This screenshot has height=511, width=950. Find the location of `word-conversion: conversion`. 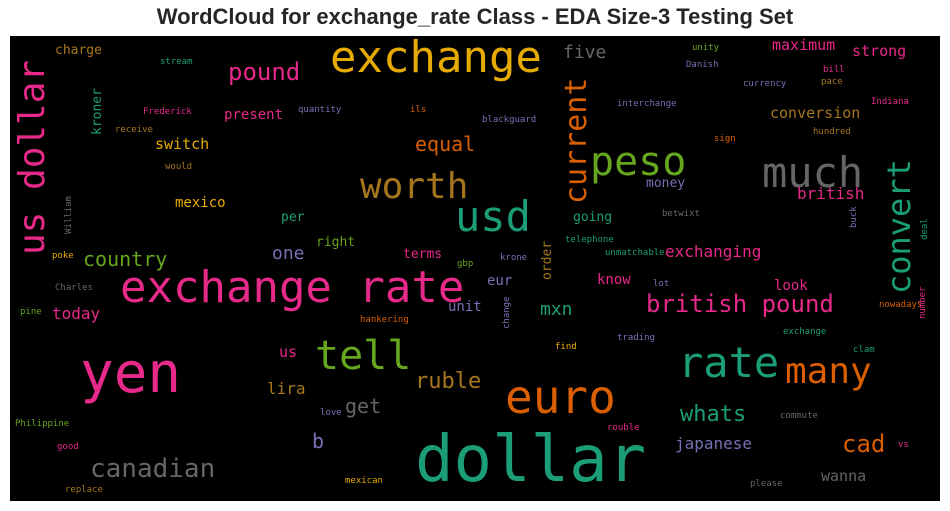

word-conversion: conversion is located at coordinates (815, 113).